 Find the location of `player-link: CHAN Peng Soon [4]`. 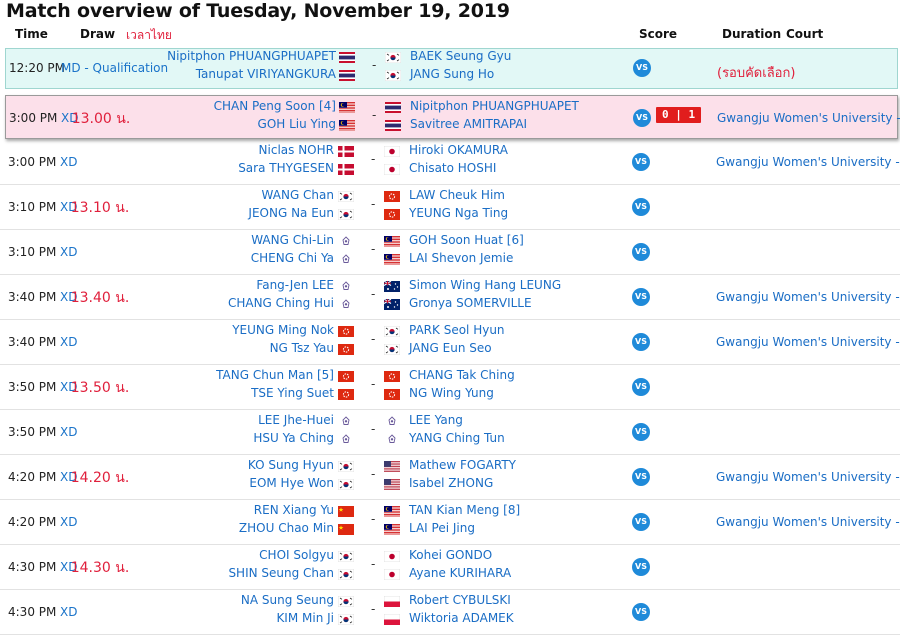

player-link: CHAN Peng Soon [4] is located at coordinates (274, 106).